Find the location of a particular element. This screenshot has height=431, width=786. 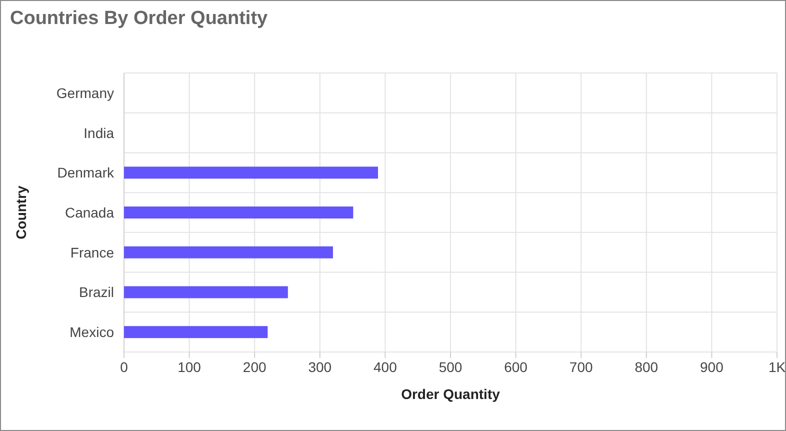

x-tick-label: 300 is located at coordinates (320, 367).